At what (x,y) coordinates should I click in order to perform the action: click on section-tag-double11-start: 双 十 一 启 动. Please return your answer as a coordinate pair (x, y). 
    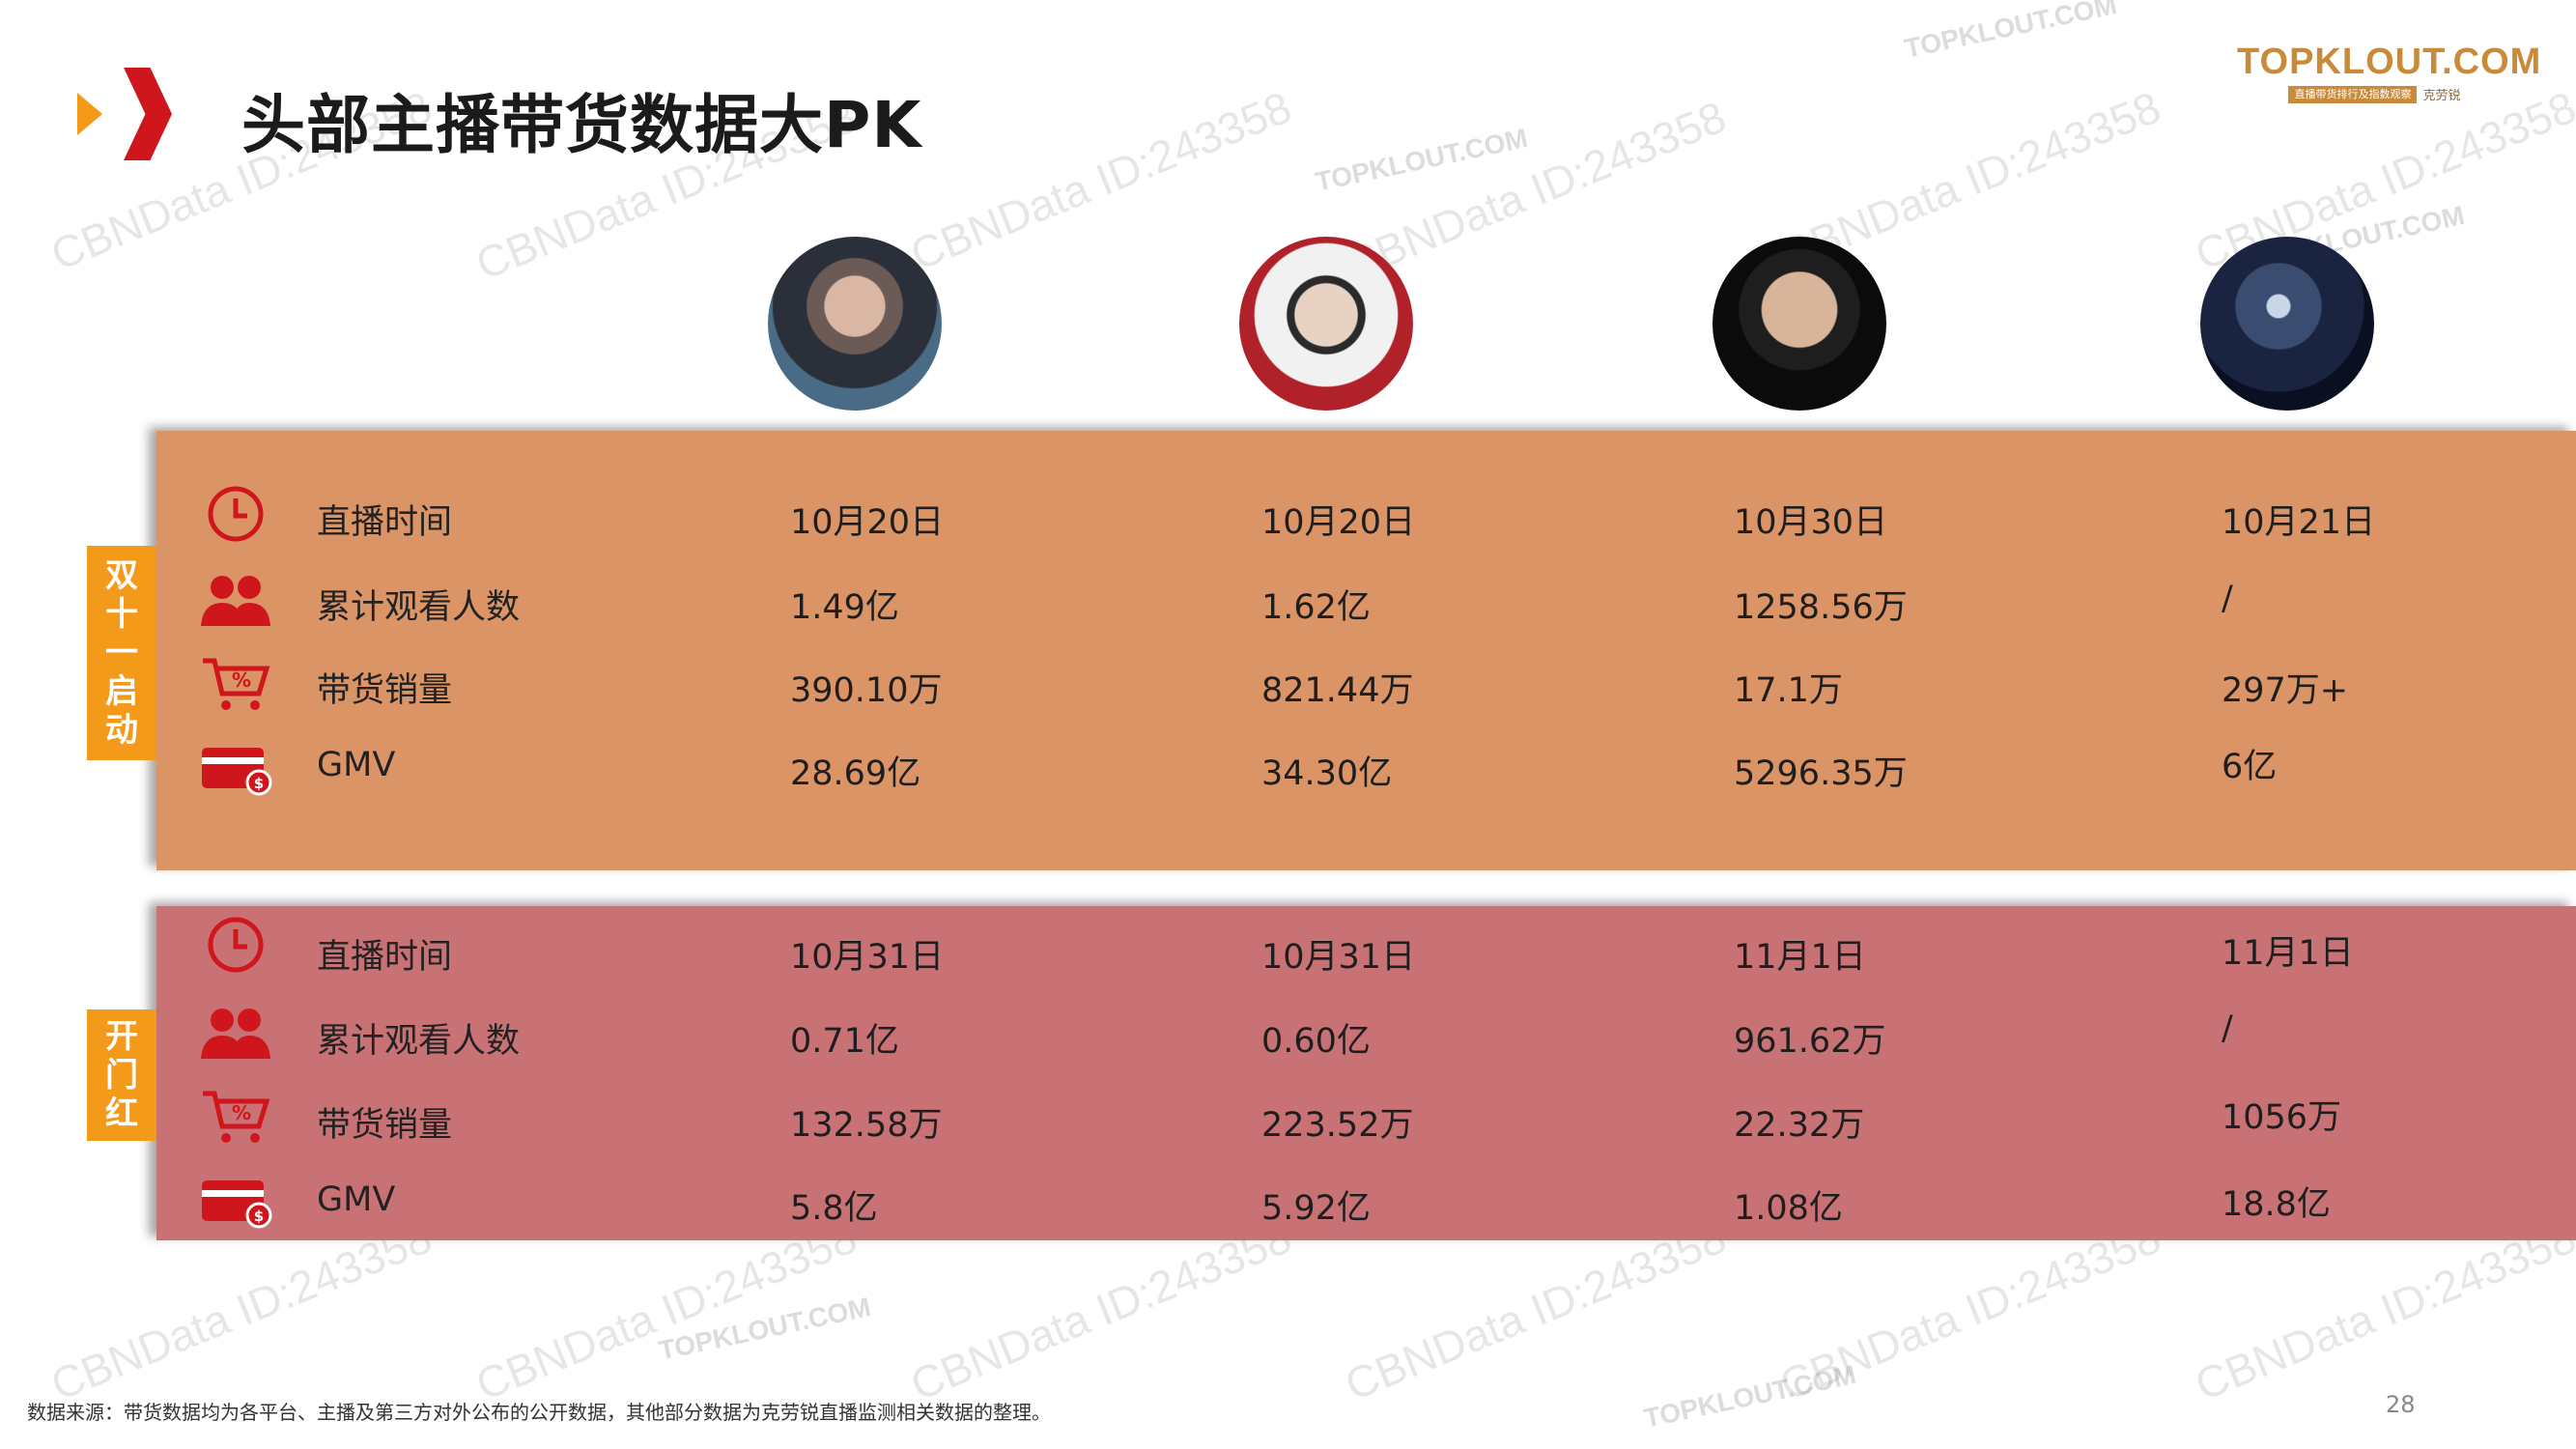
    Looking at the image, I should click on (121, 653).